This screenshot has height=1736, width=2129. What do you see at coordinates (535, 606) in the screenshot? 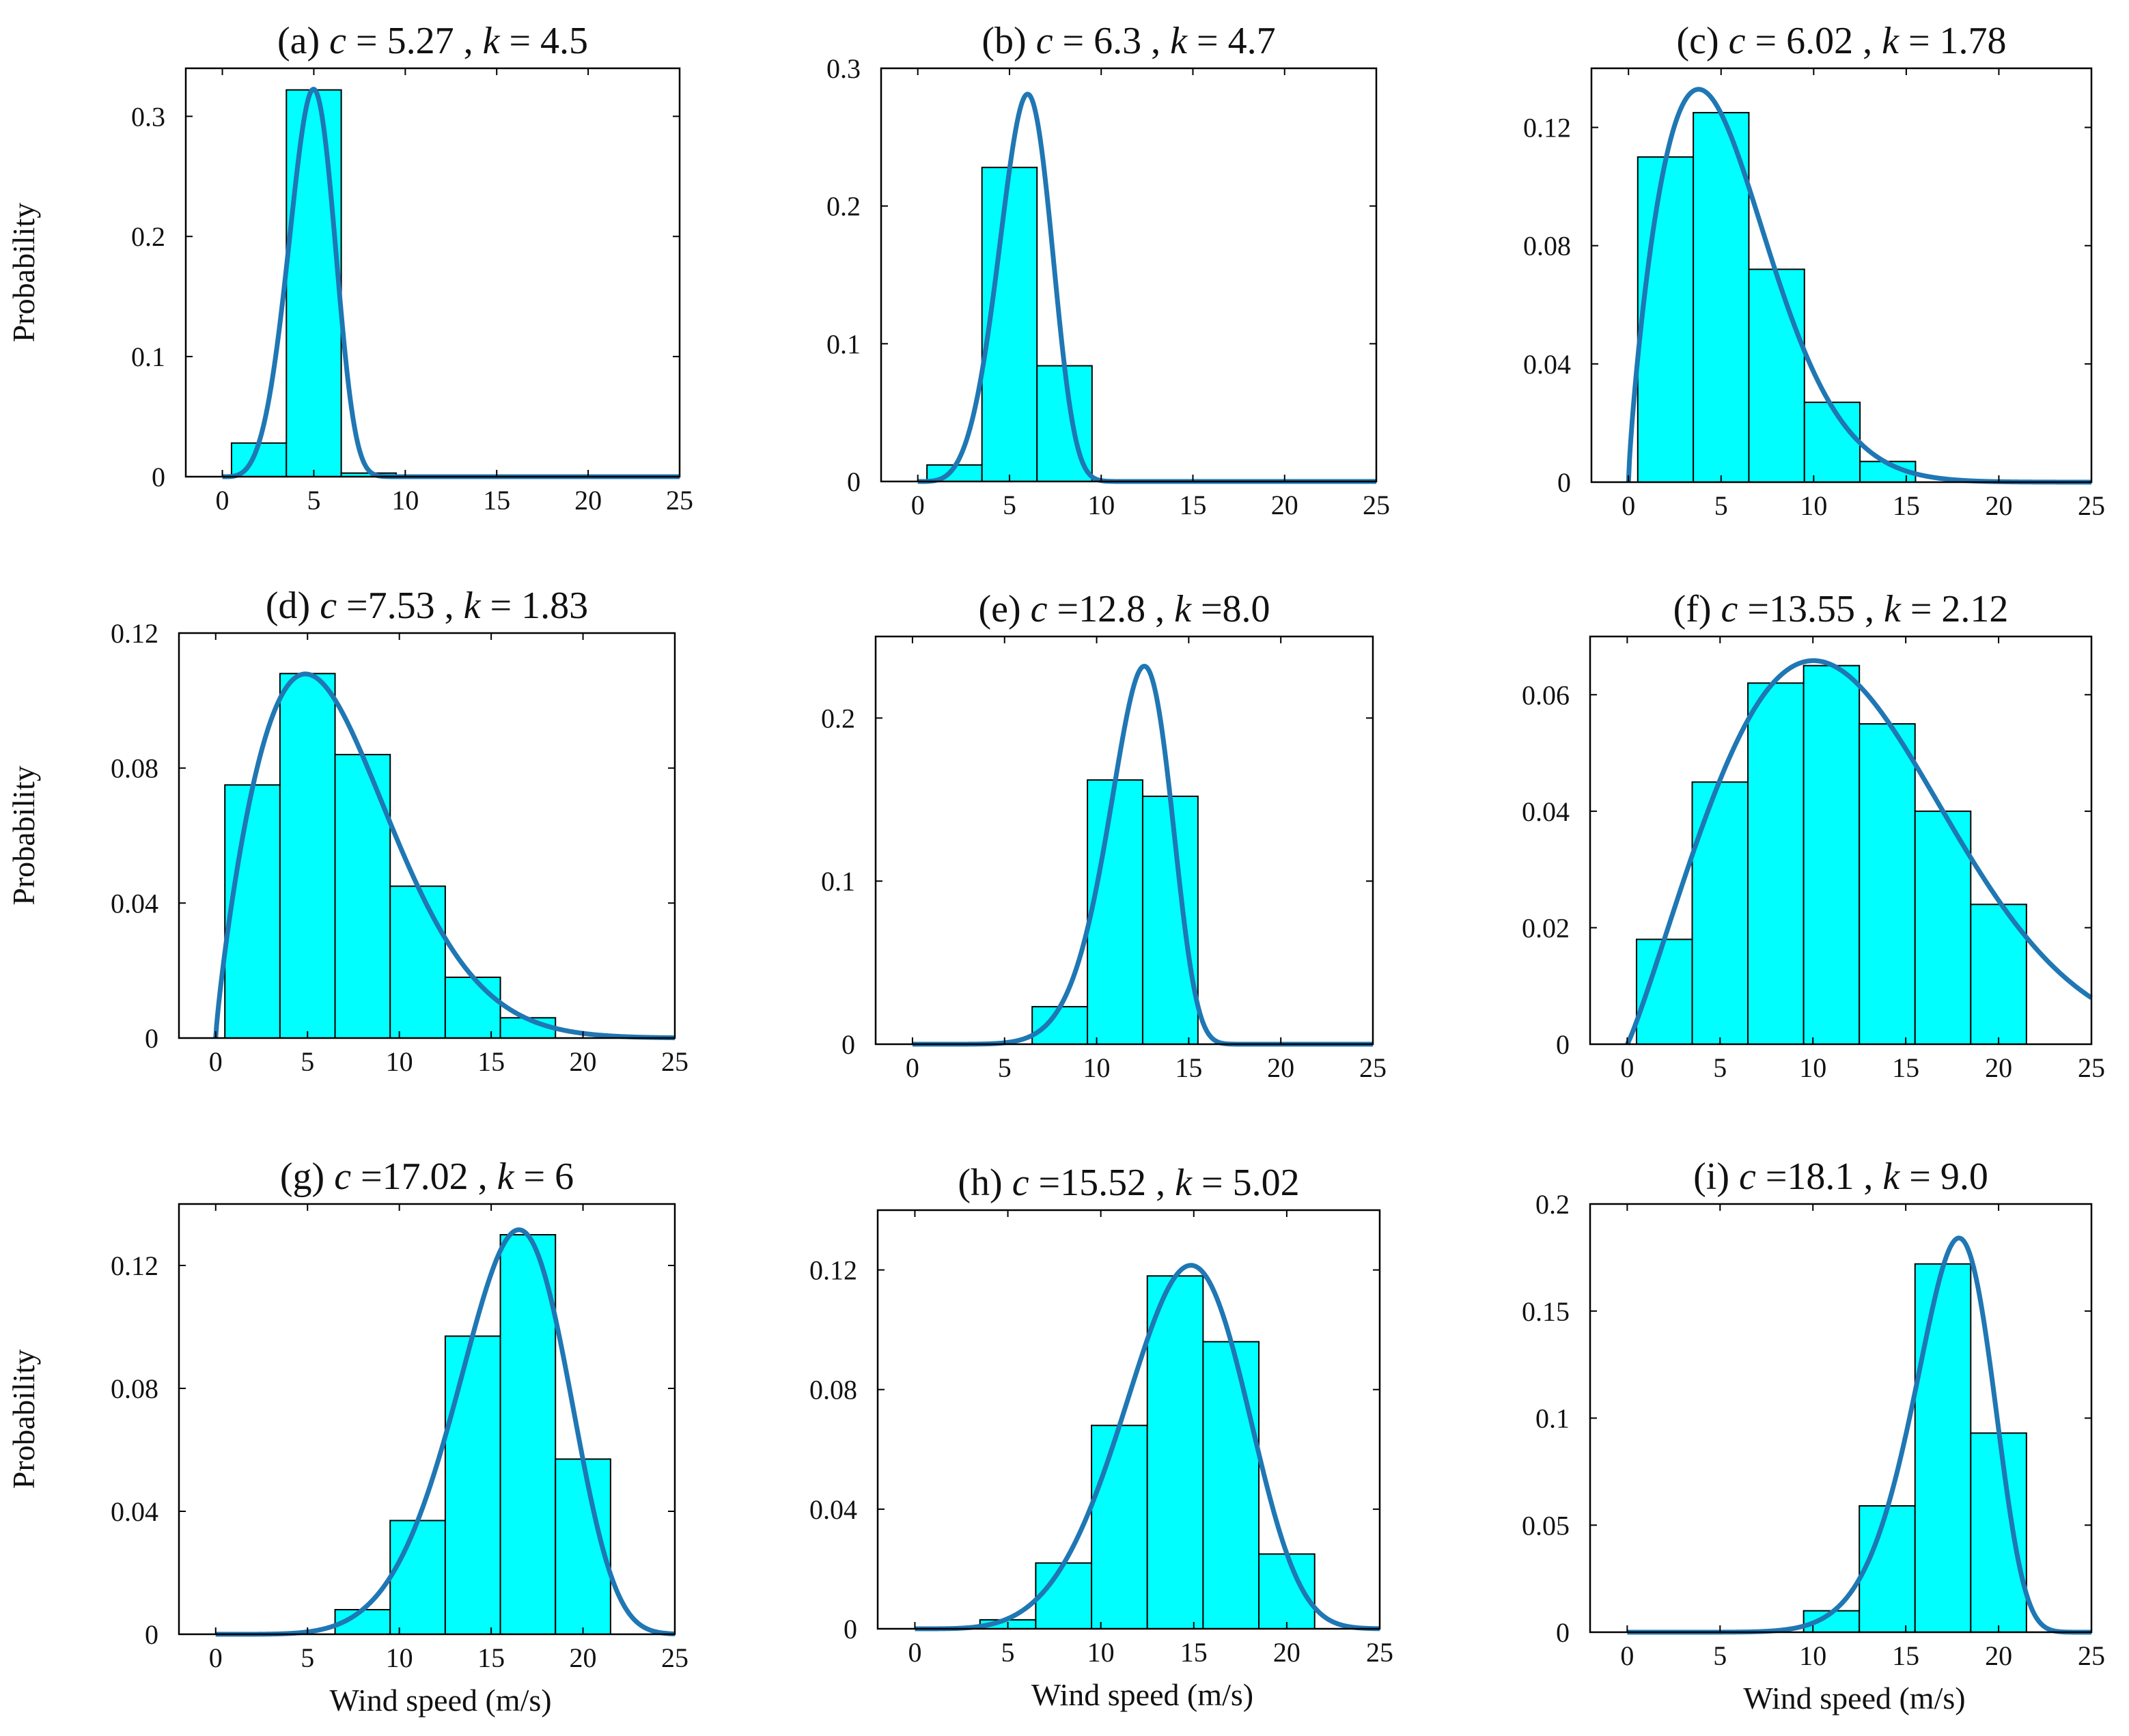
I see `title-text: = 1.83` at bounding box center [535, 606].